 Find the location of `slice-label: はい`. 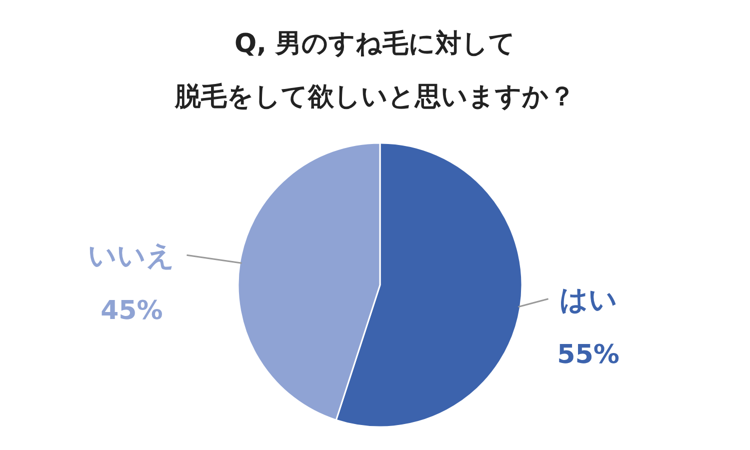

slice-label: はい is located at coordinates (588, 299).